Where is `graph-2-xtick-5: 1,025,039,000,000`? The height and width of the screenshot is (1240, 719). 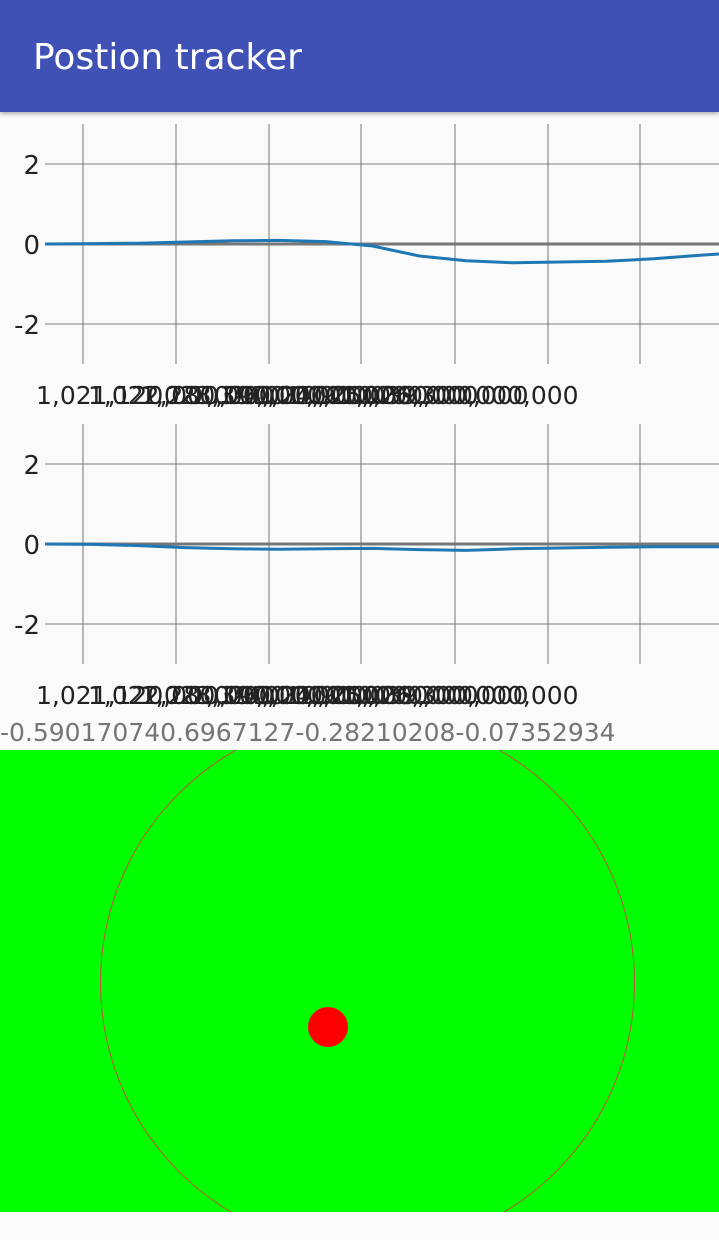 graph-2-xtick-5: 1,025,039,000,000 is located at coordinates (409, 695).